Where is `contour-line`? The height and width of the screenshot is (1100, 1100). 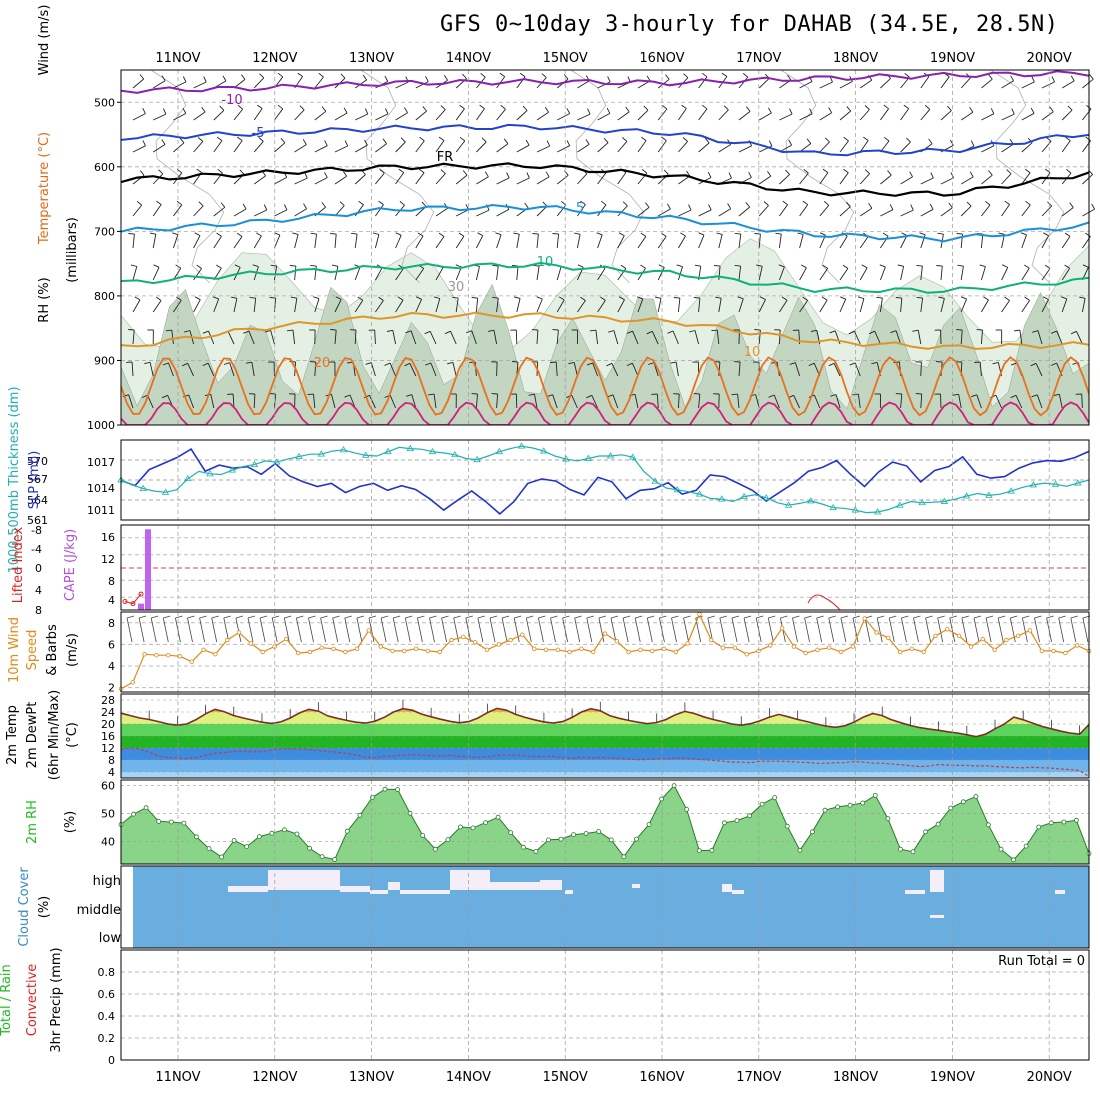 contour-line is located at coordinates (605, 140).